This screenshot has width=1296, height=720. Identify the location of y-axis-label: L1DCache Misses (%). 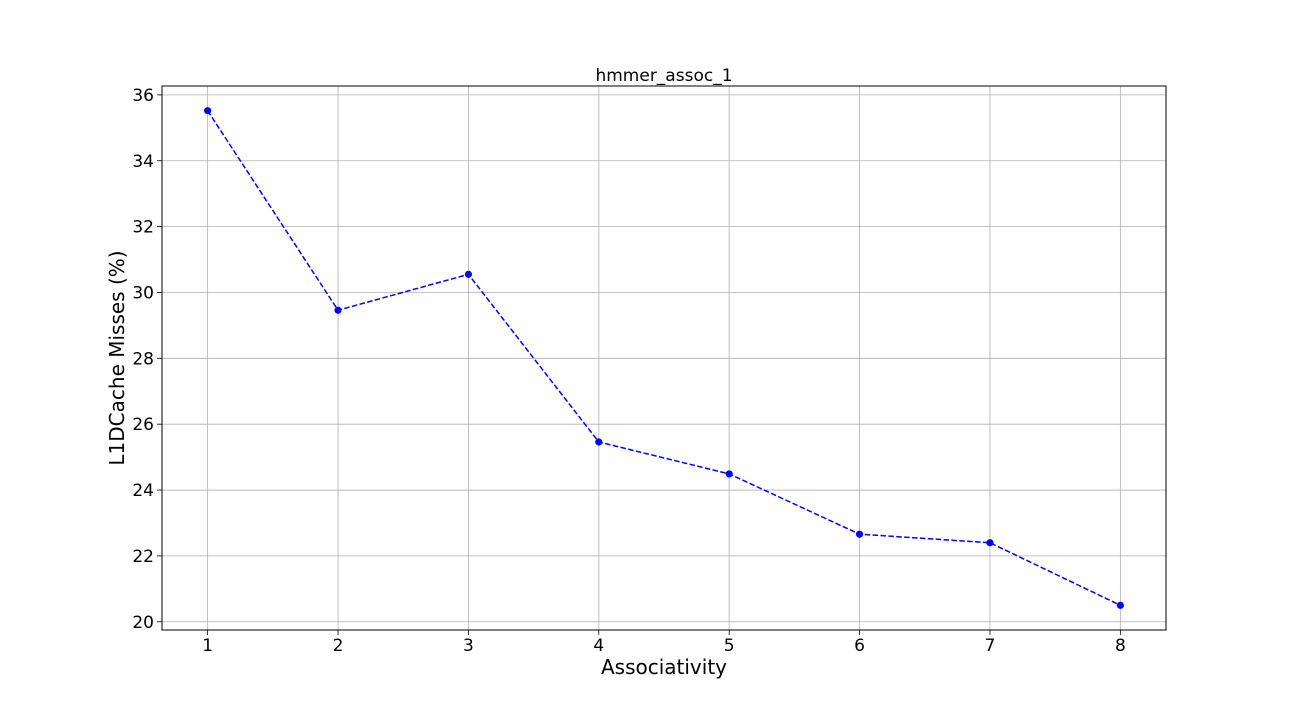
(117, 357).